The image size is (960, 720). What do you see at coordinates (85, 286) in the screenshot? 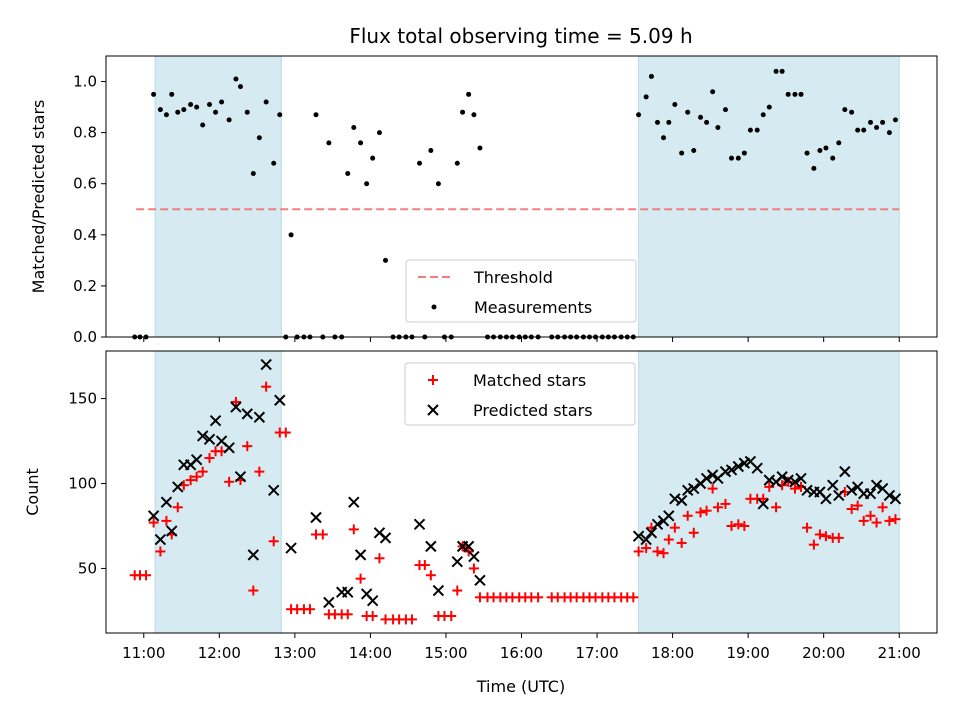
I see `y-tick-label: 0.2` at bounding box center [85, 286].